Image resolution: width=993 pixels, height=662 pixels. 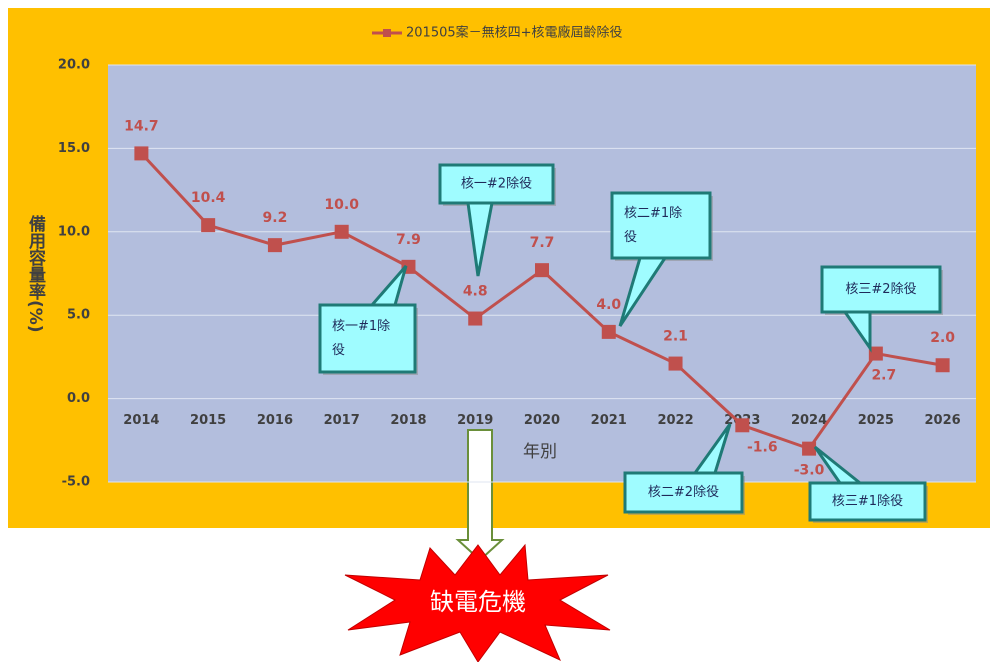 I want to click on data-label: 10.0, so click(x=341, y=205).